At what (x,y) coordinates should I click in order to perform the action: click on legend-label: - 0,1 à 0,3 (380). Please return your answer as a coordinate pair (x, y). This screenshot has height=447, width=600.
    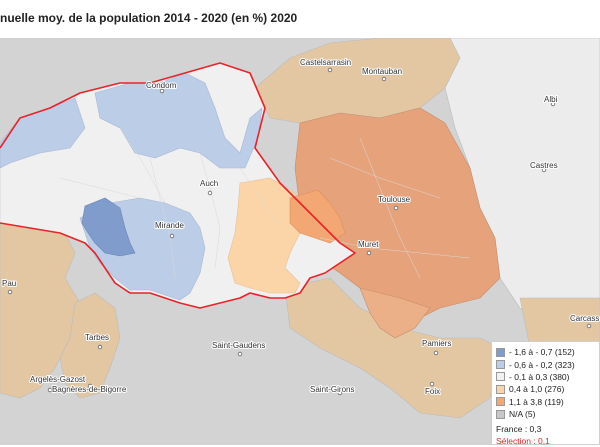
    Looking at the image, I should click on (539, 376).